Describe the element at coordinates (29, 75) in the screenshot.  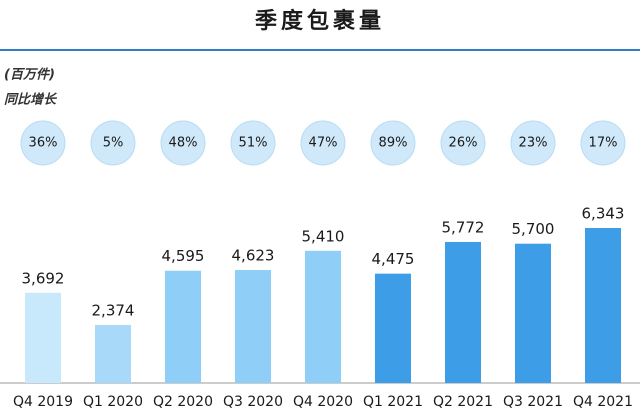
I see `unit-note: (百万件)` at that location.